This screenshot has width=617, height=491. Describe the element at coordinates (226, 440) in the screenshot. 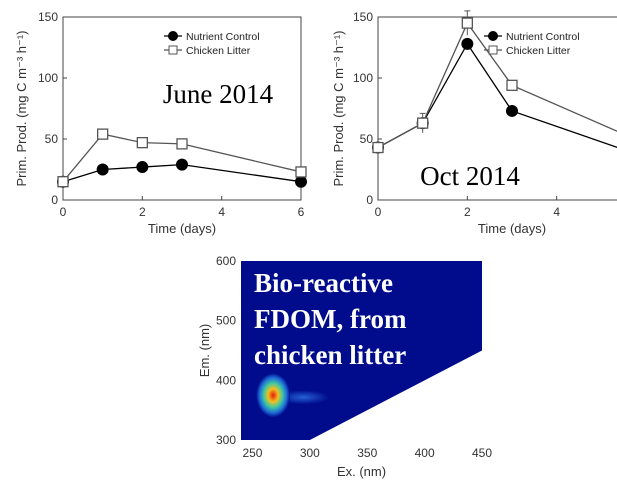

I see `y-tick-label: 300` at that location.